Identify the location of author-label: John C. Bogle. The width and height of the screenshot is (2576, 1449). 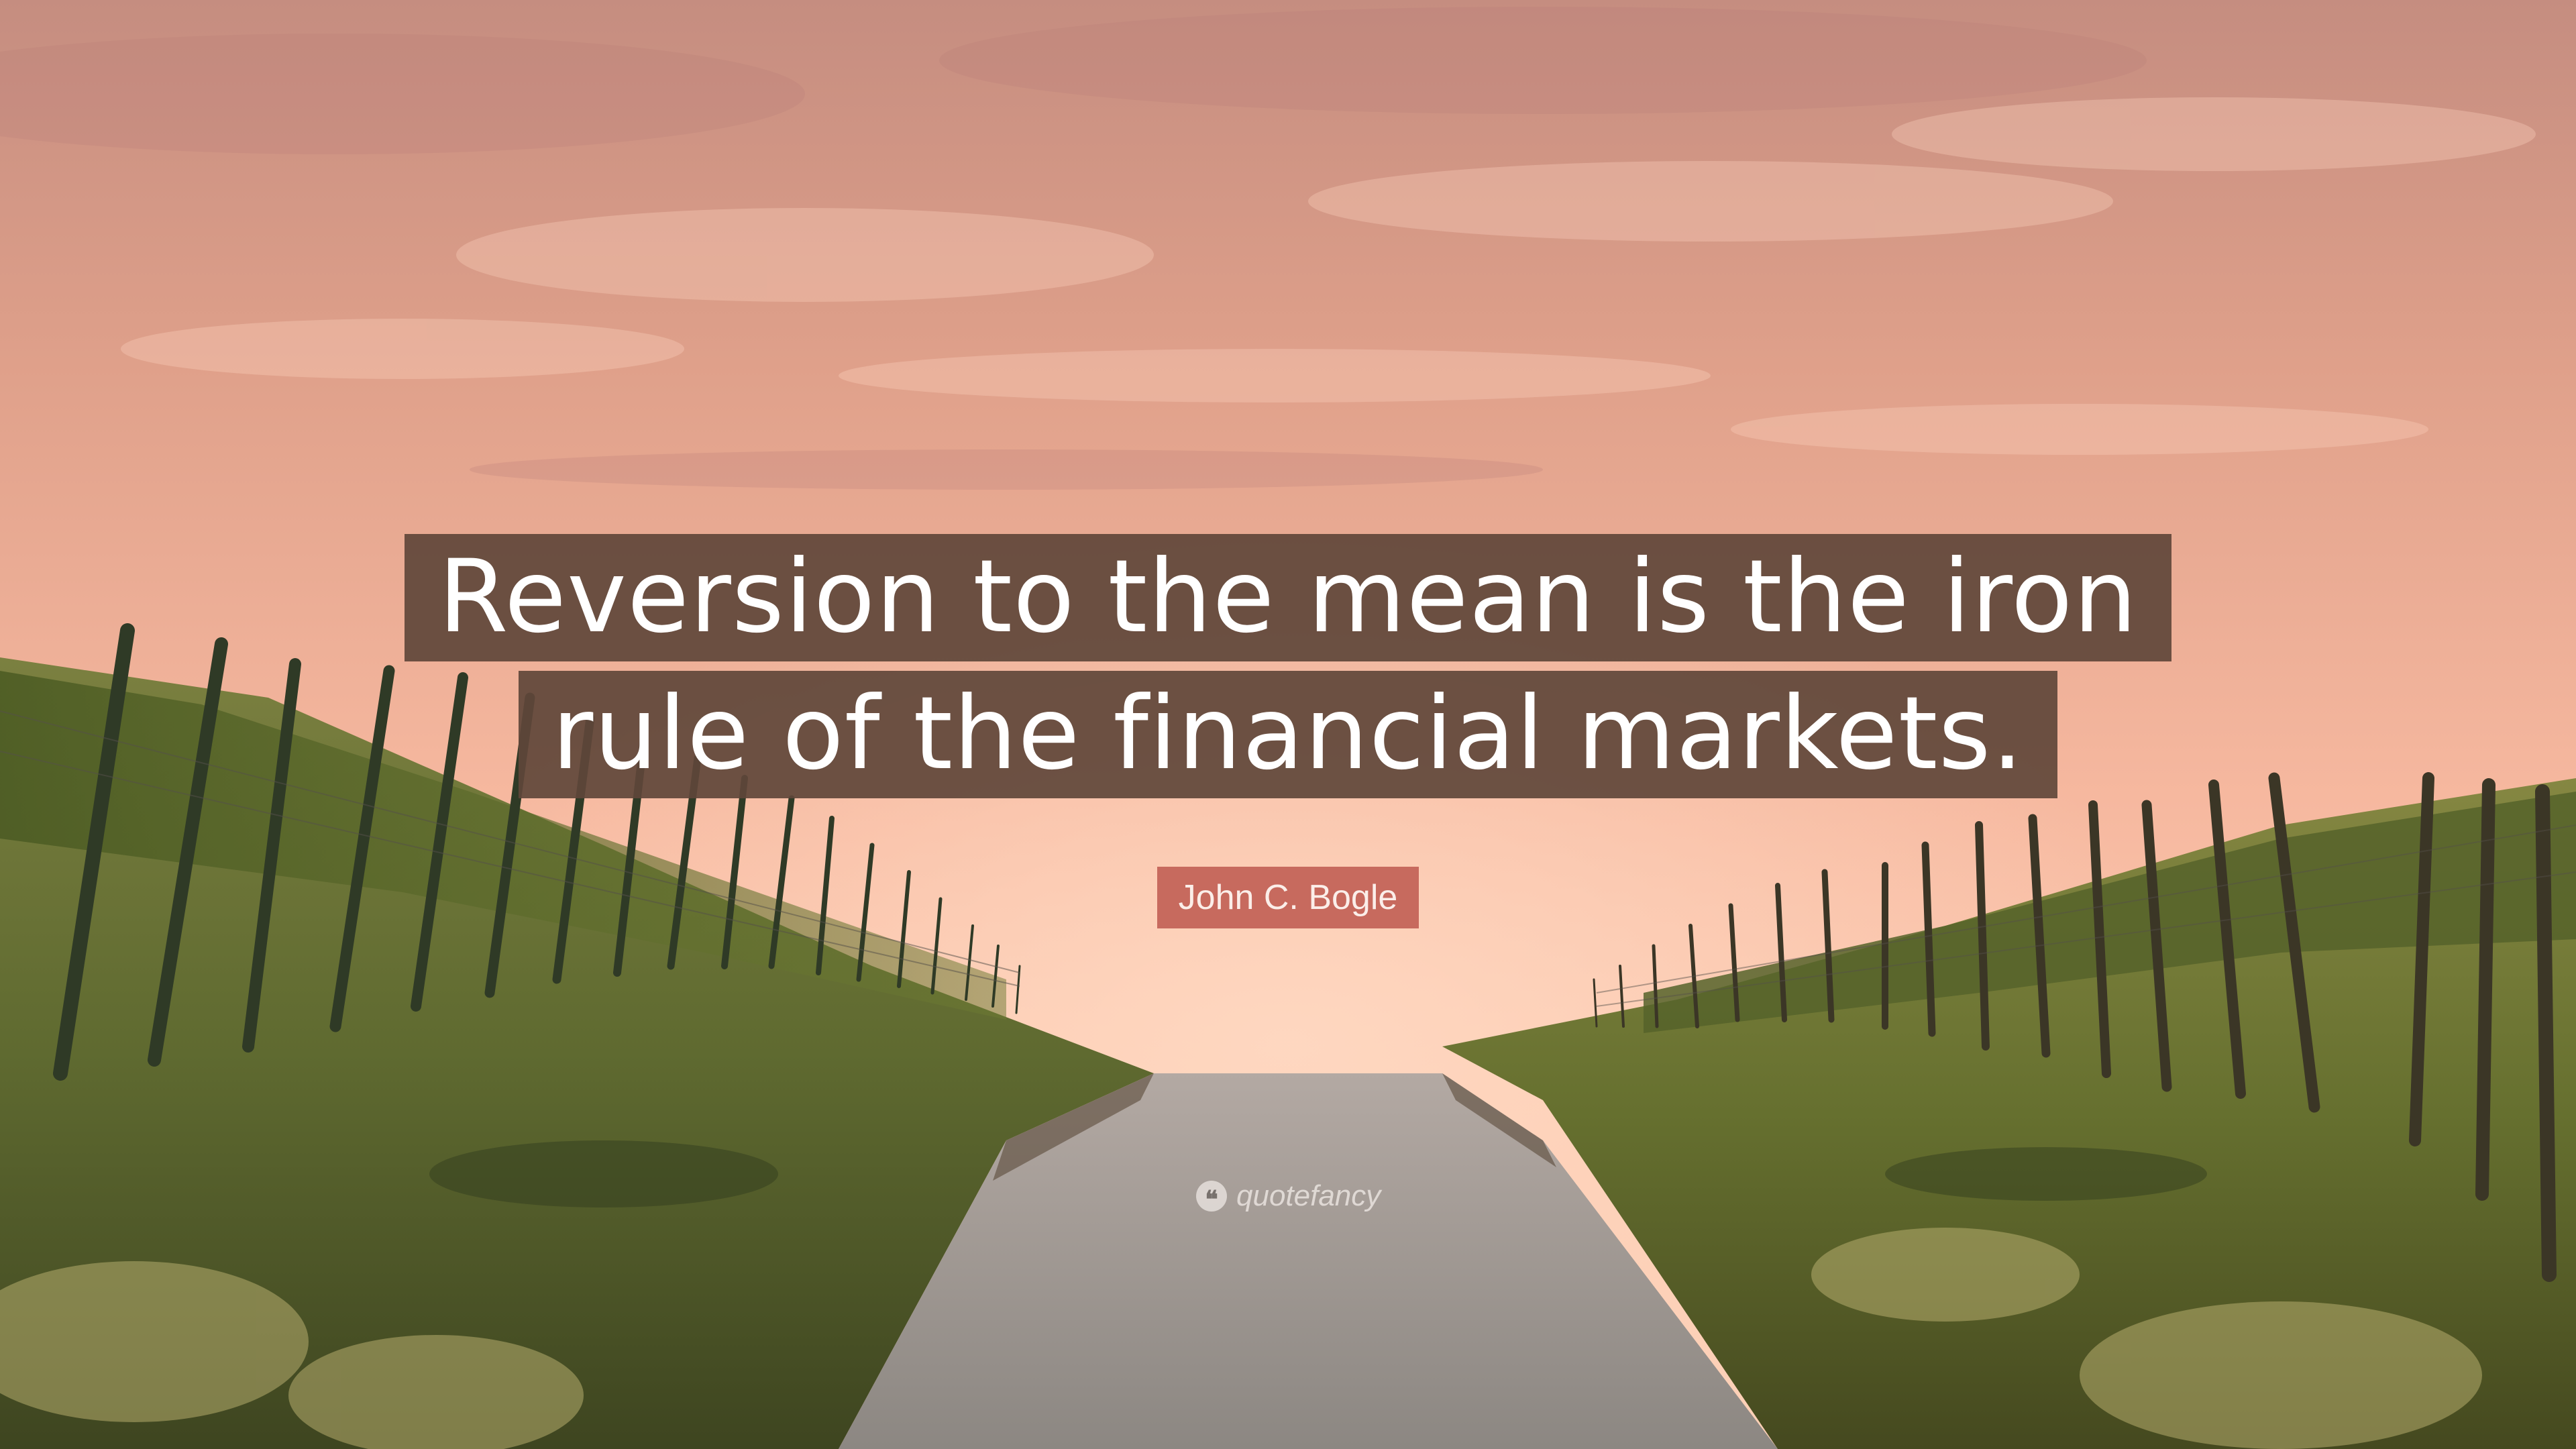
(1288, 897).